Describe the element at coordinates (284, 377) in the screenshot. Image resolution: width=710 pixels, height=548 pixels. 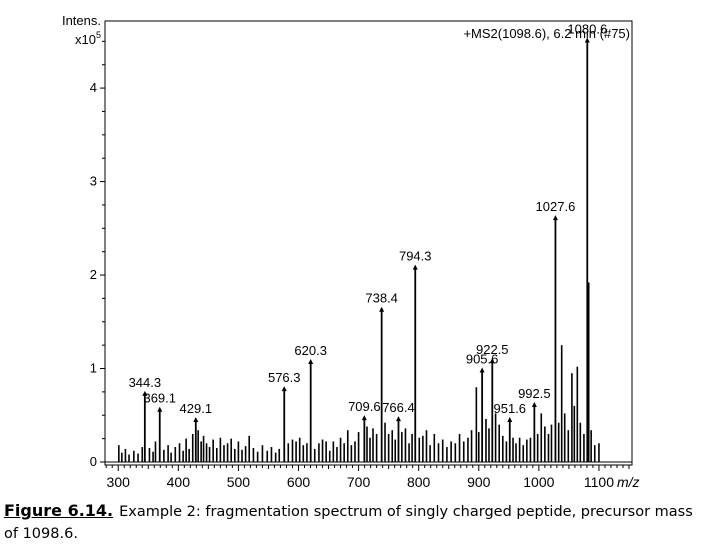
I see `peak-label: 576.3` at that location.